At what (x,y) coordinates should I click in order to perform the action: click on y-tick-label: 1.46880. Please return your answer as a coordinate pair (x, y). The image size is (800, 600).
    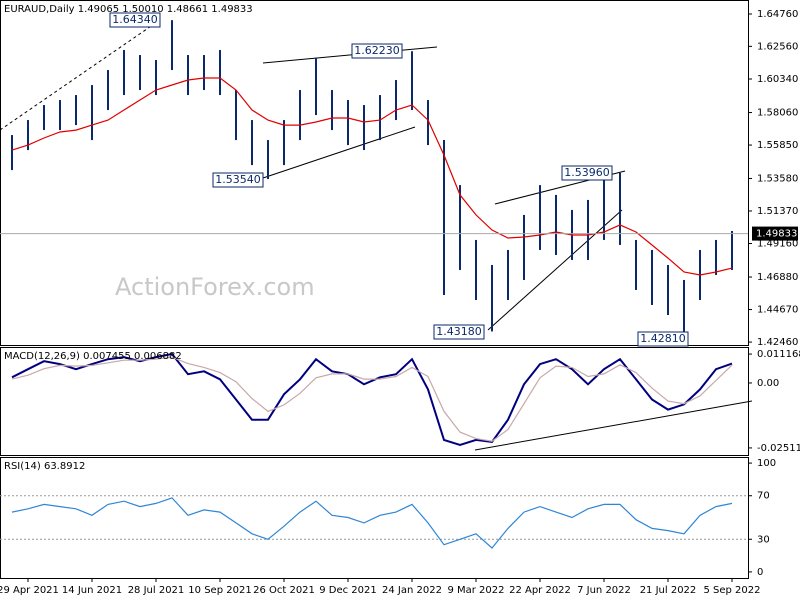
    Looking at the image, I should click on (777, 277).